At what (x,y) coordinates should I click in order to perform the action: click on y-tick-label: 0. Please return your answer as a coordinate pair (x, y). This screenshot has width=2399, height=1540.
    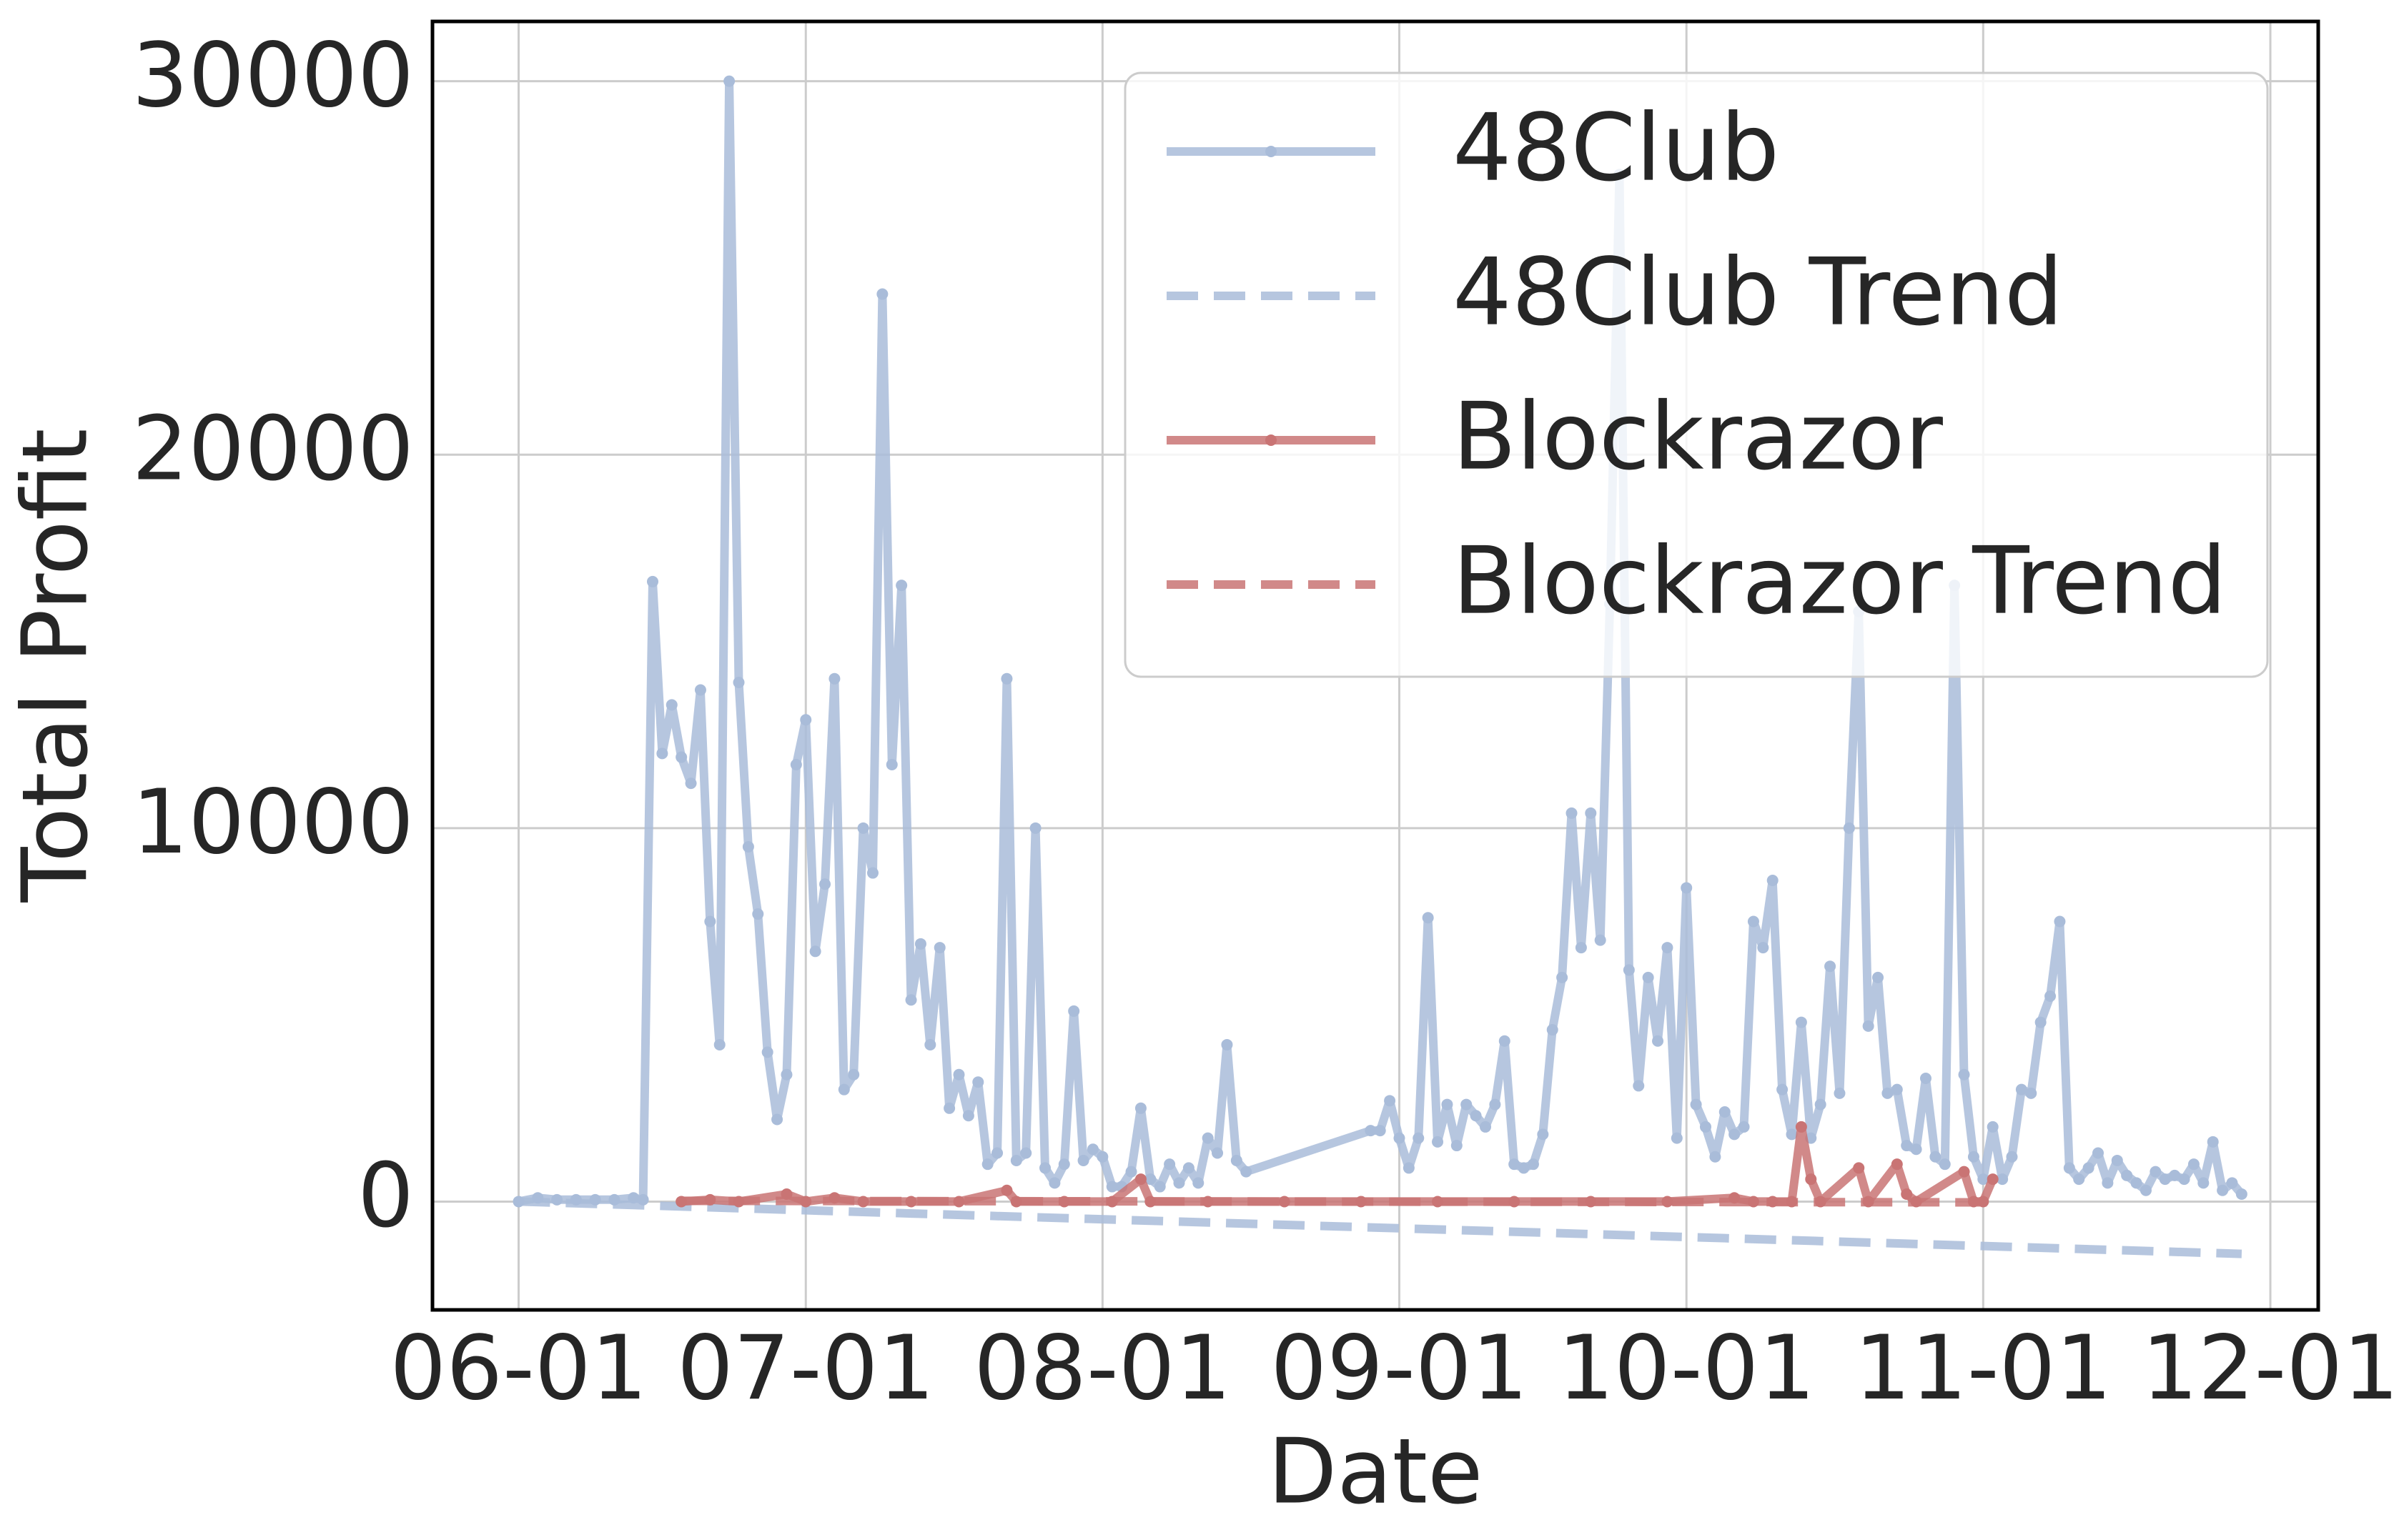
    Looking at the image, I should click on (385, 1196).